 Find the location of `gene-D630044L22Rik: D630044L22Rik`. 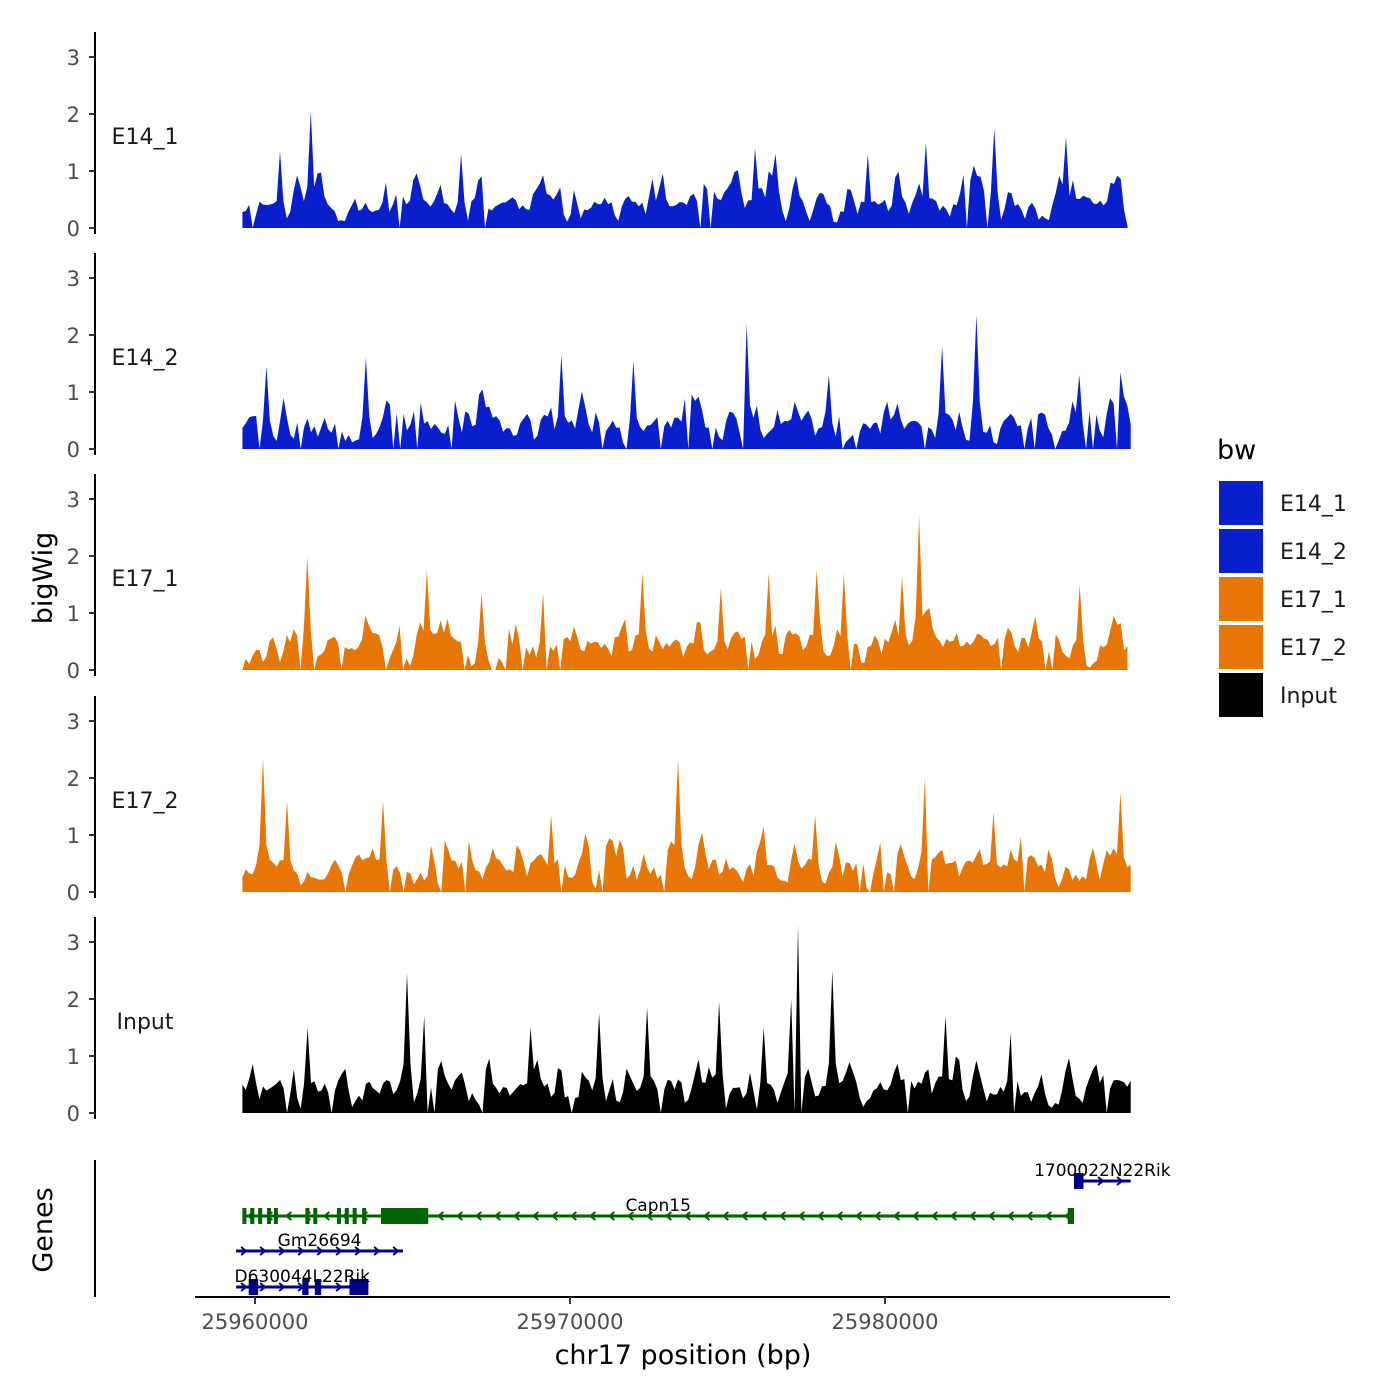

gene-D630044L22Rik: D630044L22Rik is located at coordinates (303, 1281).